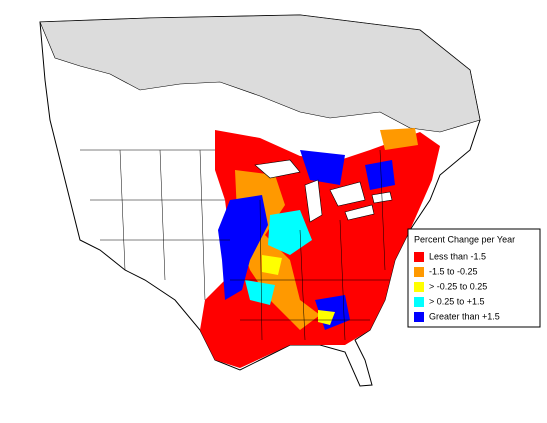 The width and height of the screenshot is (547, 423). What do you see at coordinates (453, 271) in the screenshot?
I see `legend-label: -1.5 to -0.25` at bounding box center [453, 271].